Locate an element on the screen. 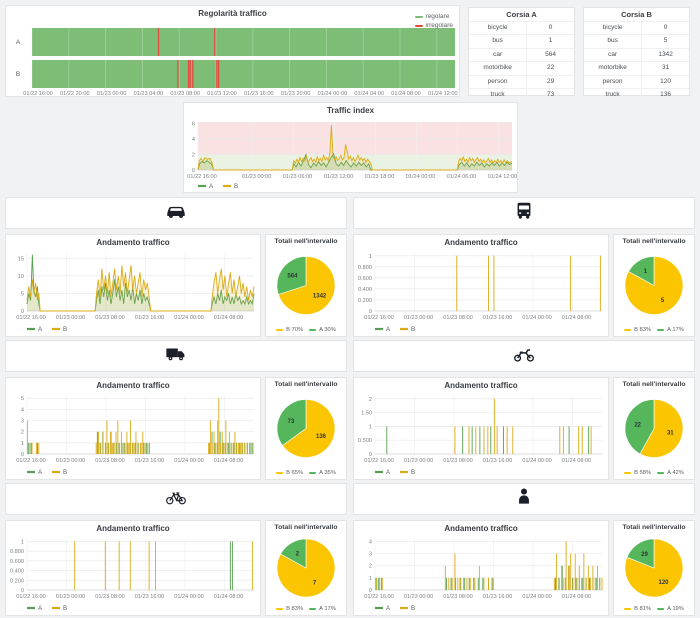  panel-title: Regolarità traffico is located at coordinates (232, 13).